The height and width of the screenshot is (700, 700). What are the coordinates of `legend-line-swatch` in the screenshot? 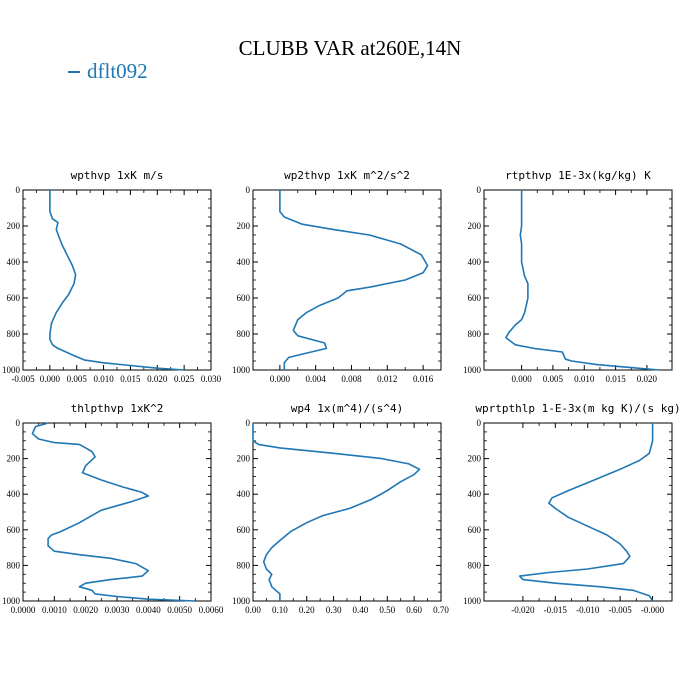 It's located at (74, 71).